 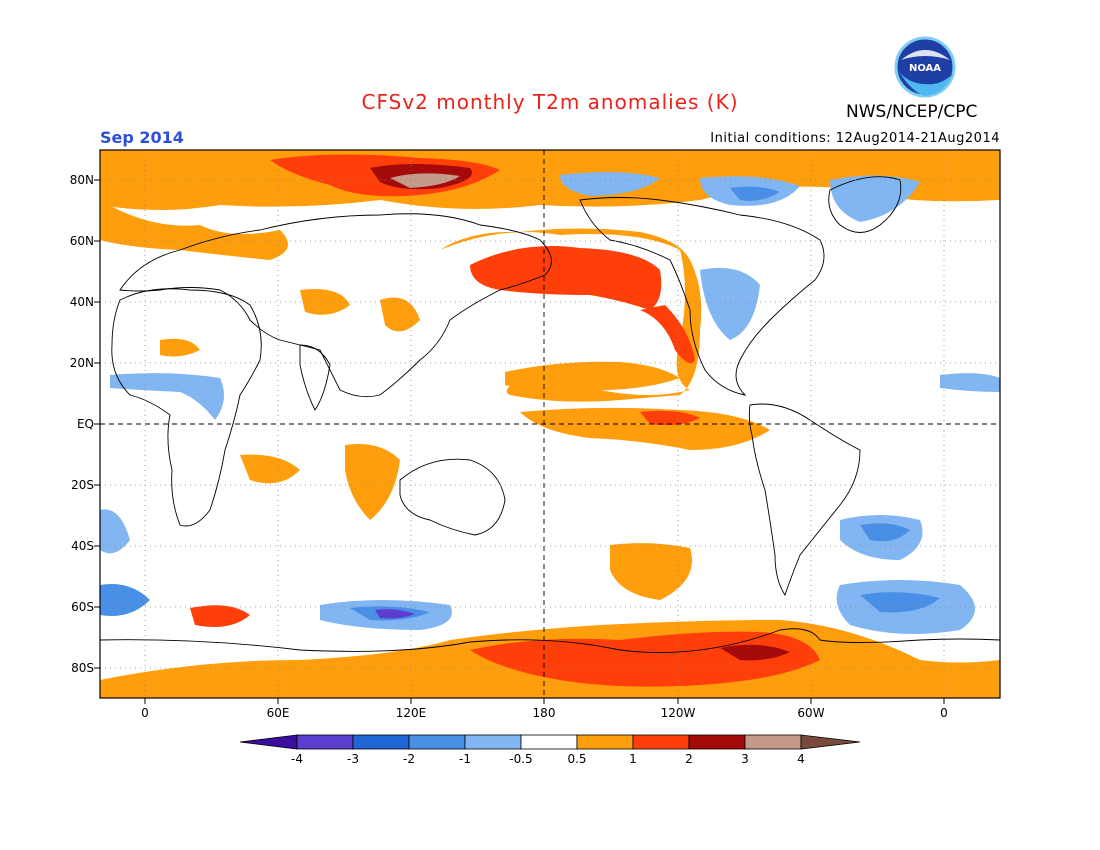 I want to click on chart-title: CFSv2 monthly T2m anomalies (K), so click(x=550, y=102).